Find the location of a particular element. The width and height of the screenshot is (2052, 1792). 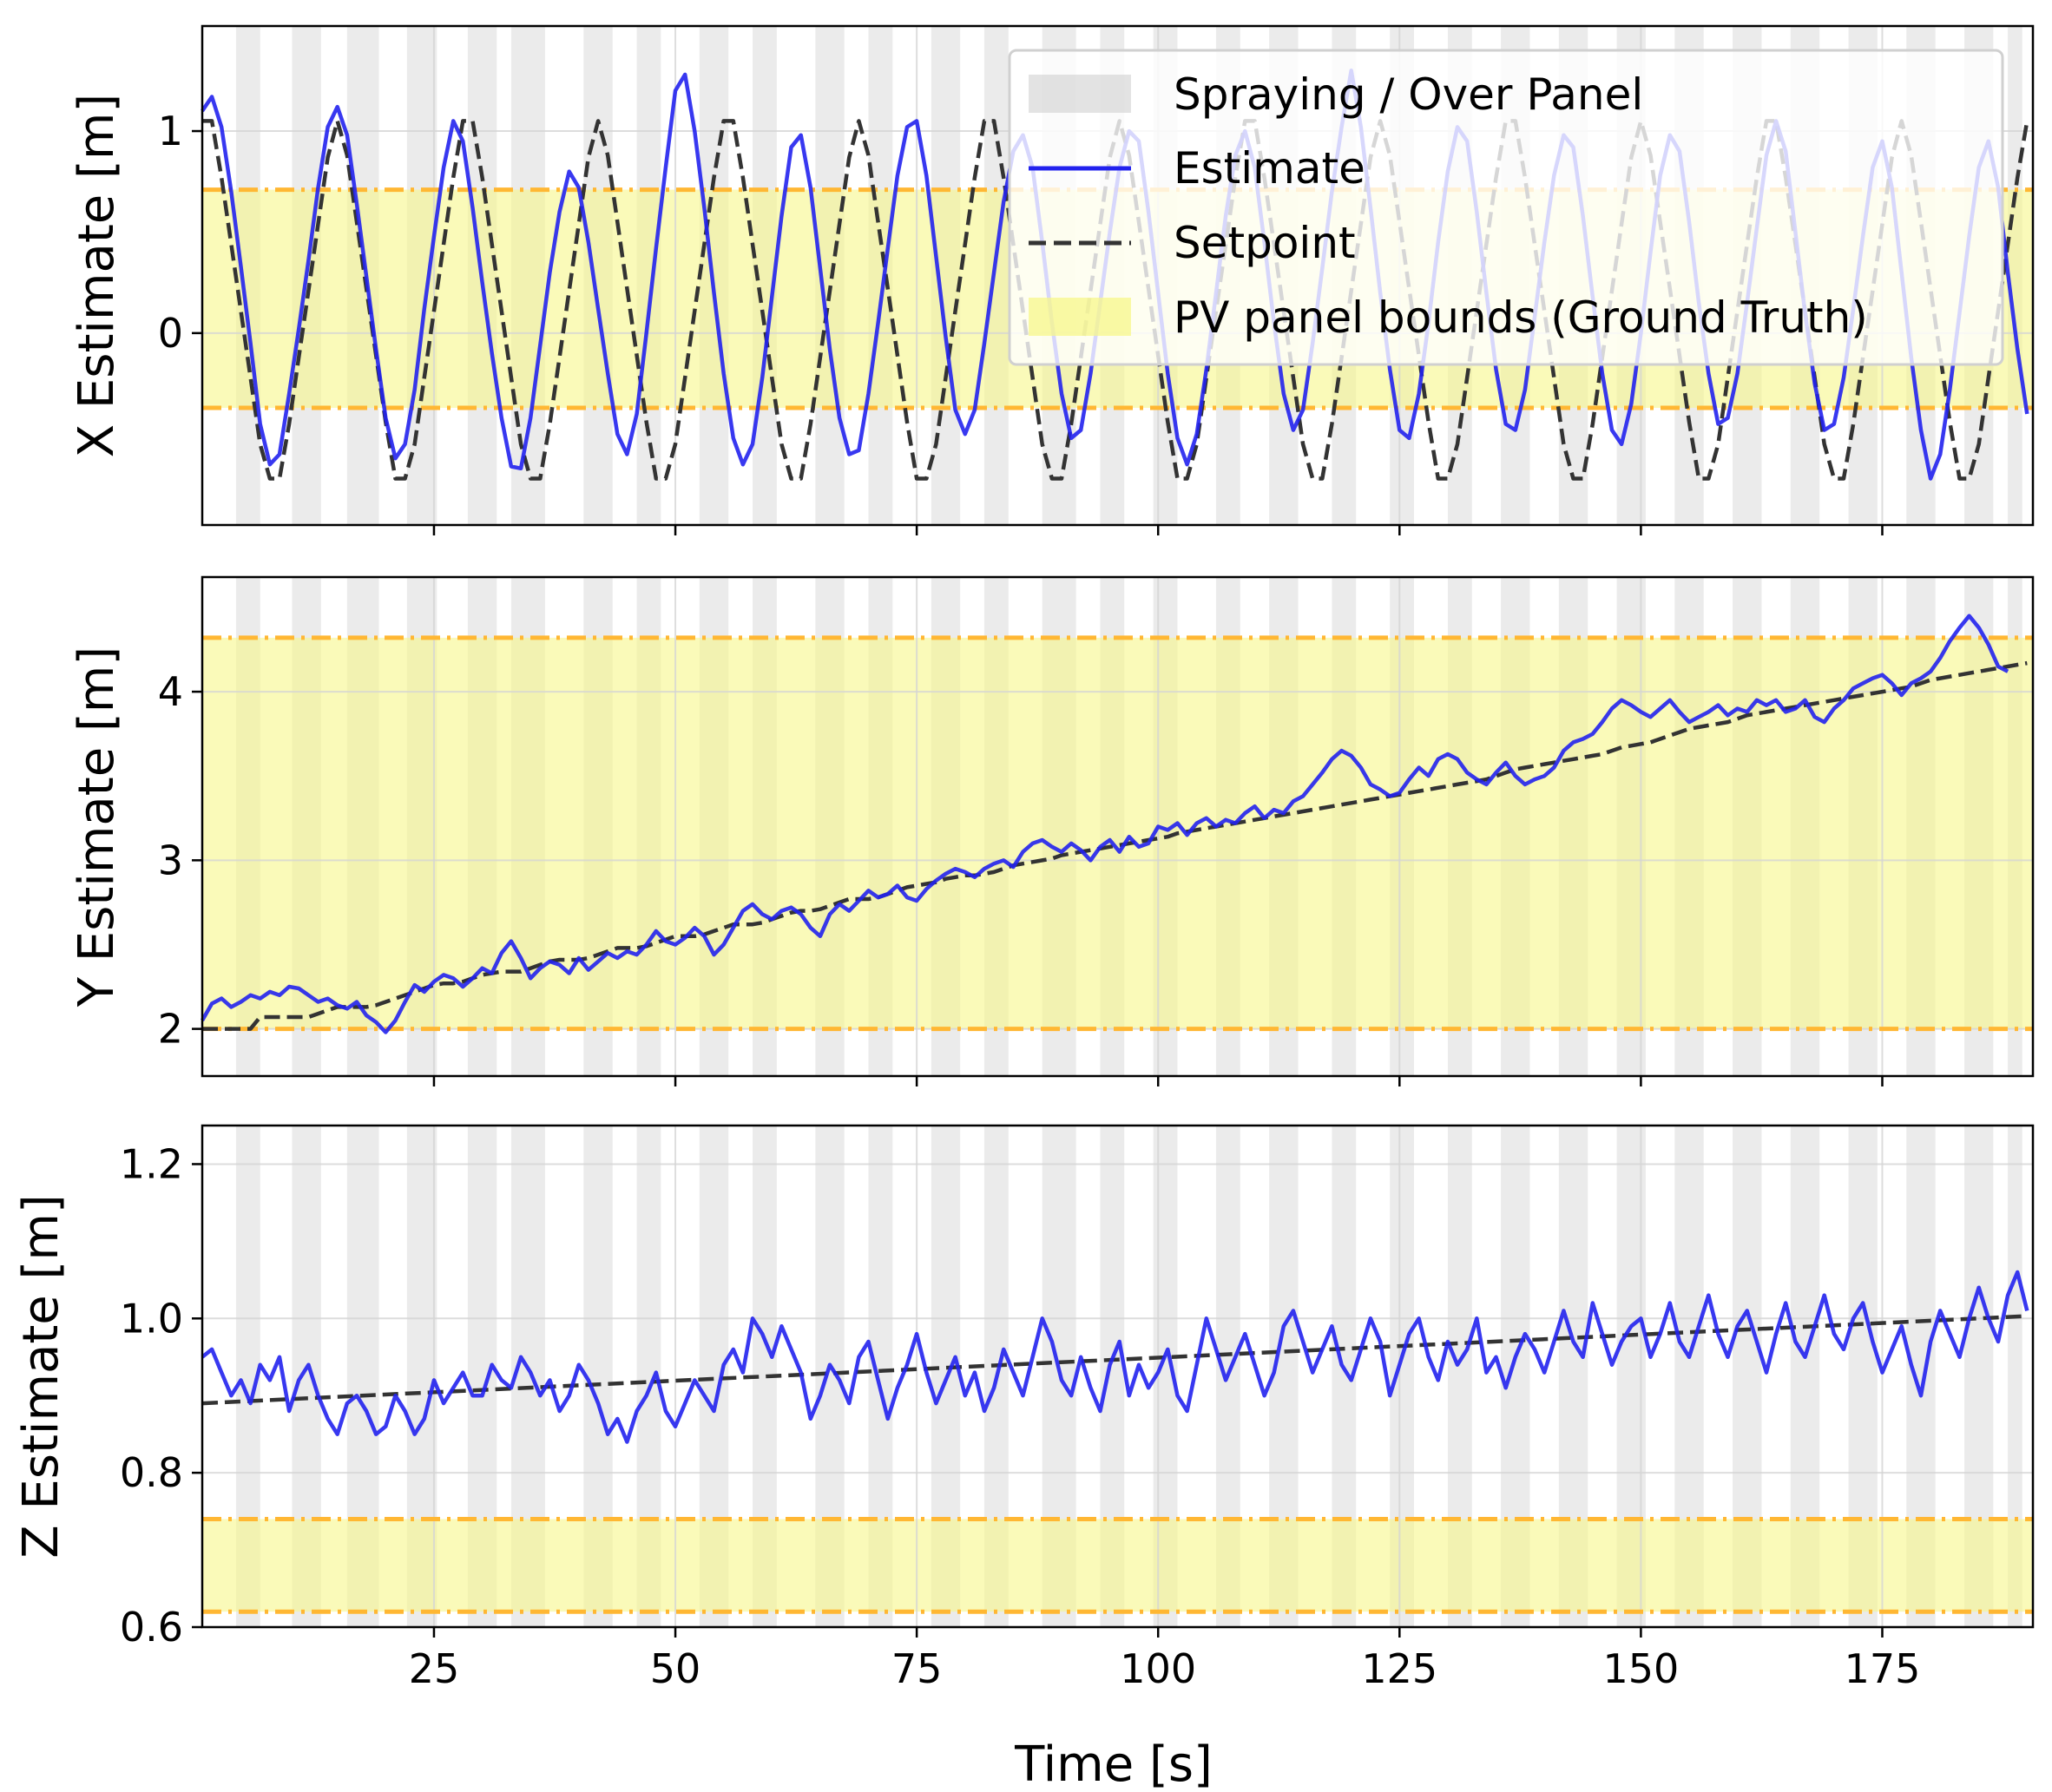

panel-bounds-fill-z is located at coordinates (1118, 1565).